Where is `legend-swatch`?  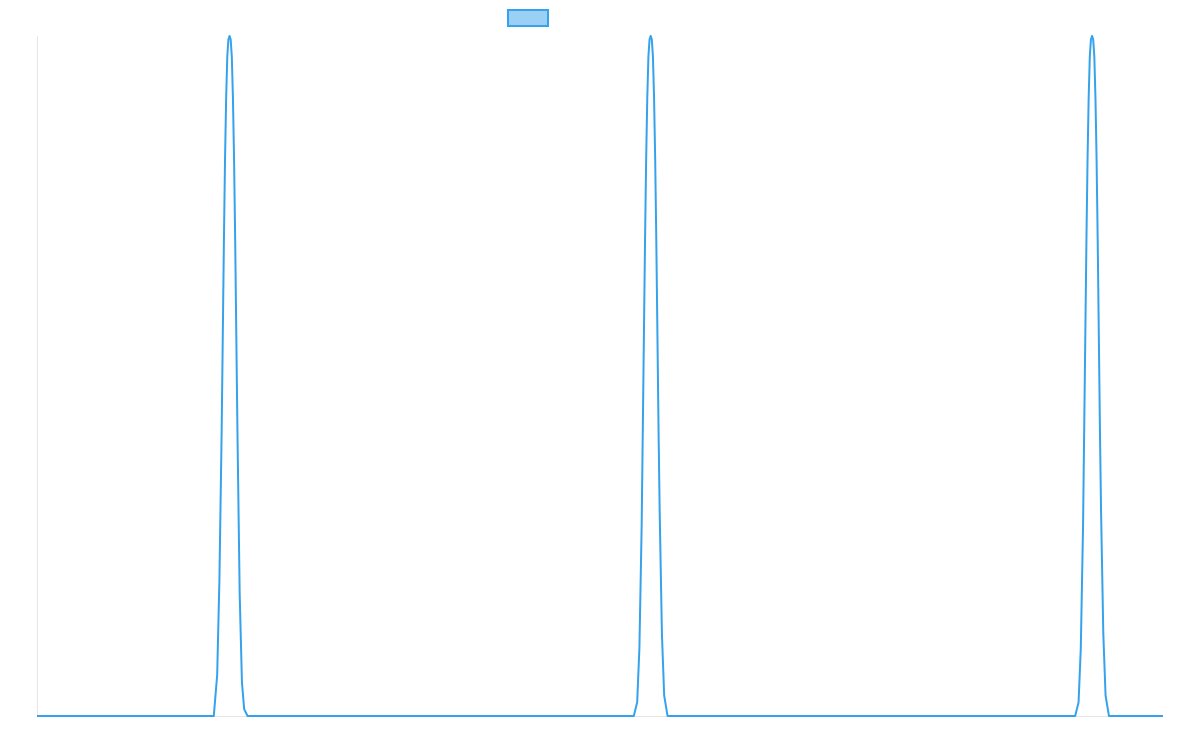 legend-swatch is located at coordinates (528, 18).